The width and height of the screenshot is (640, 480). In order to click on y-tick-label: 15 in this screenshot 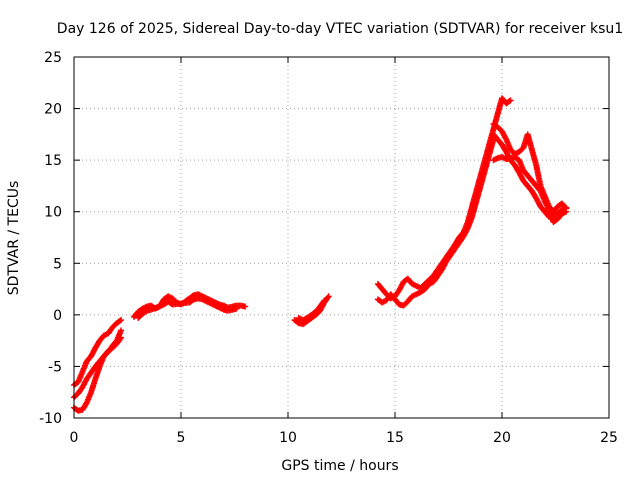, I will do `click(53, 161)`.